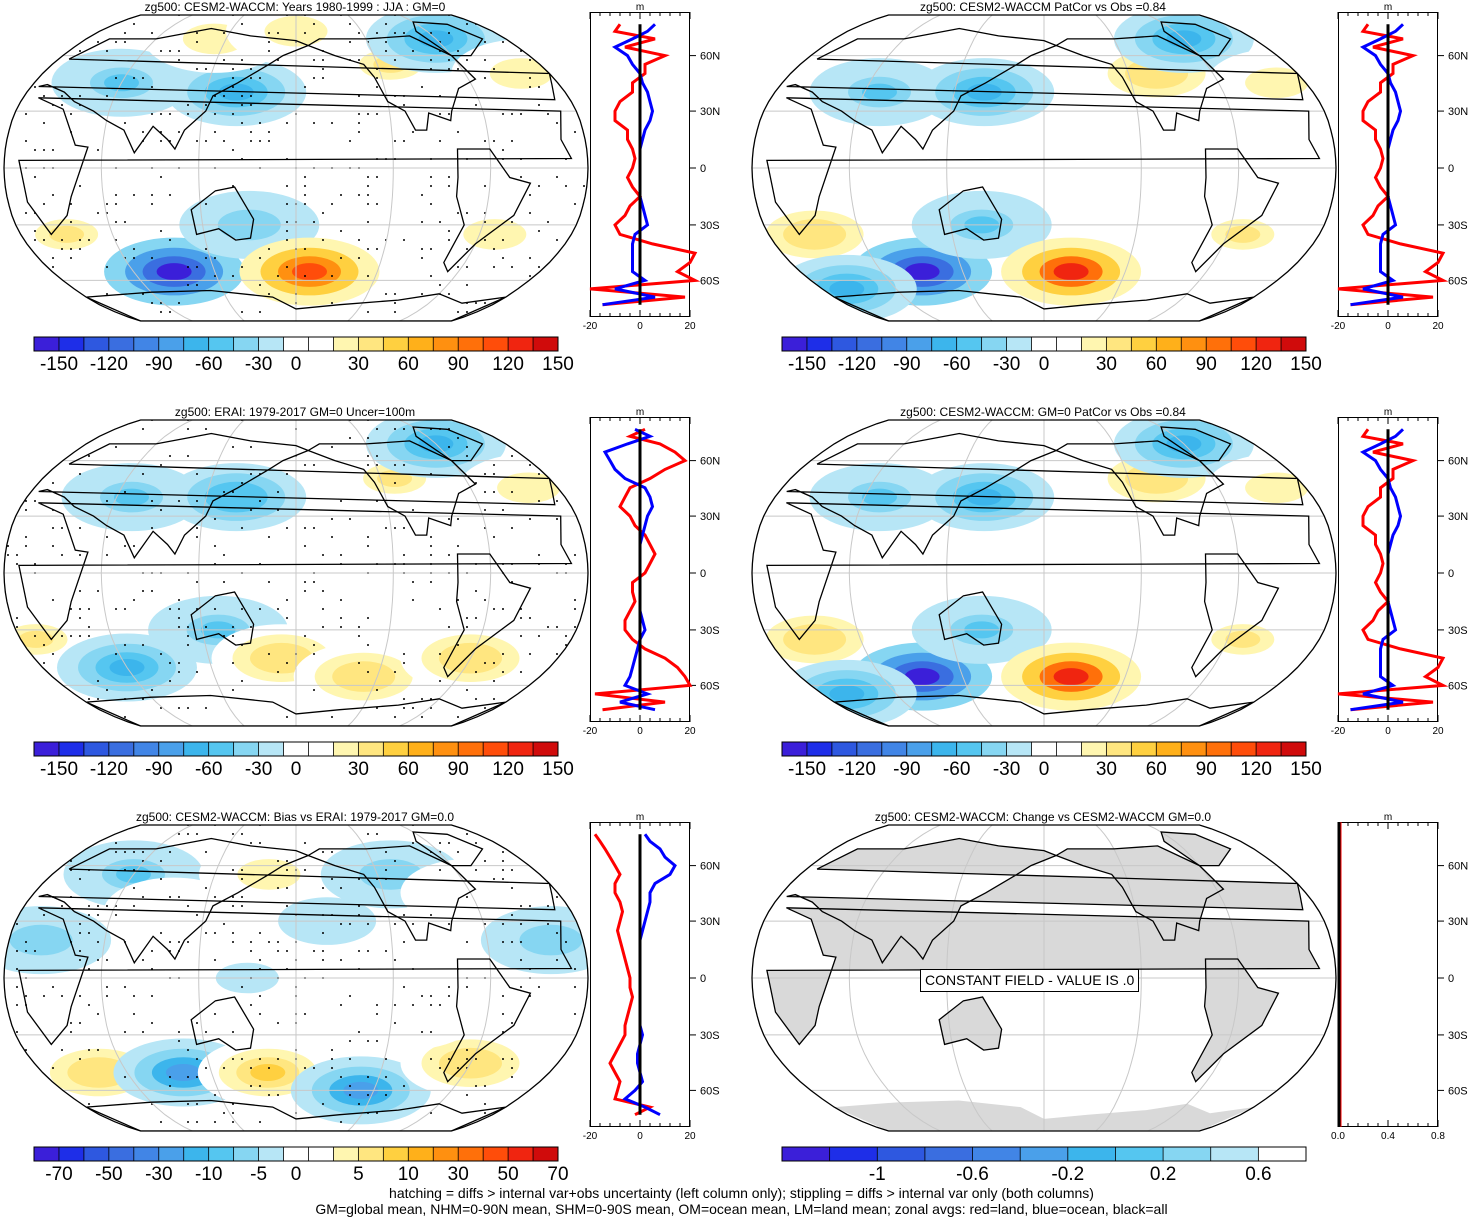 This screenshot has height=1217, width=1483. Describe the element at coordinates (1043, 7) in the screenshot. I see `panel-title: zg500: CESM2-WACCM PatCor vs Obs =0.84` at that location.